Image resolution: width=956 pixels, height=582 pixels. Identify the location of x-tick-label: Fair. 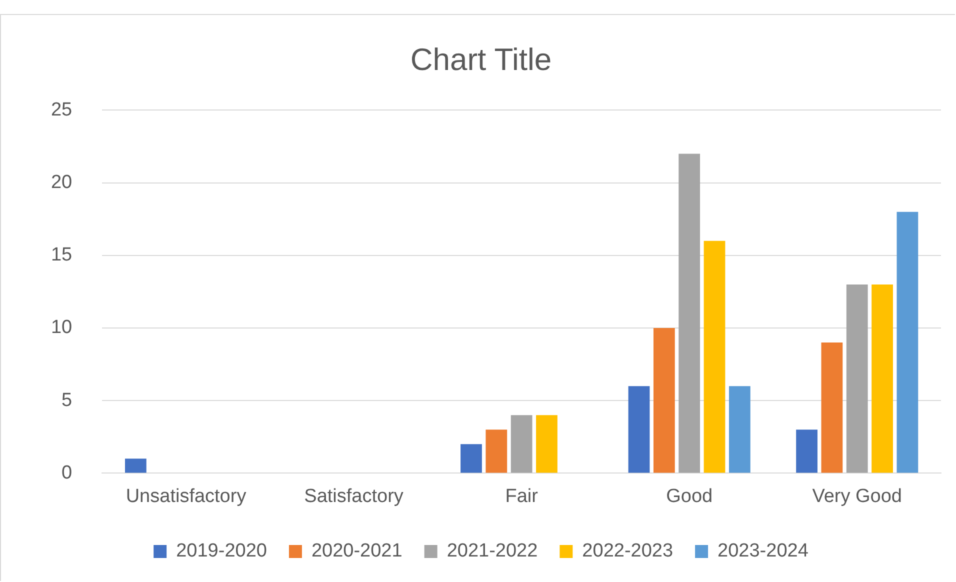
(522, 496).